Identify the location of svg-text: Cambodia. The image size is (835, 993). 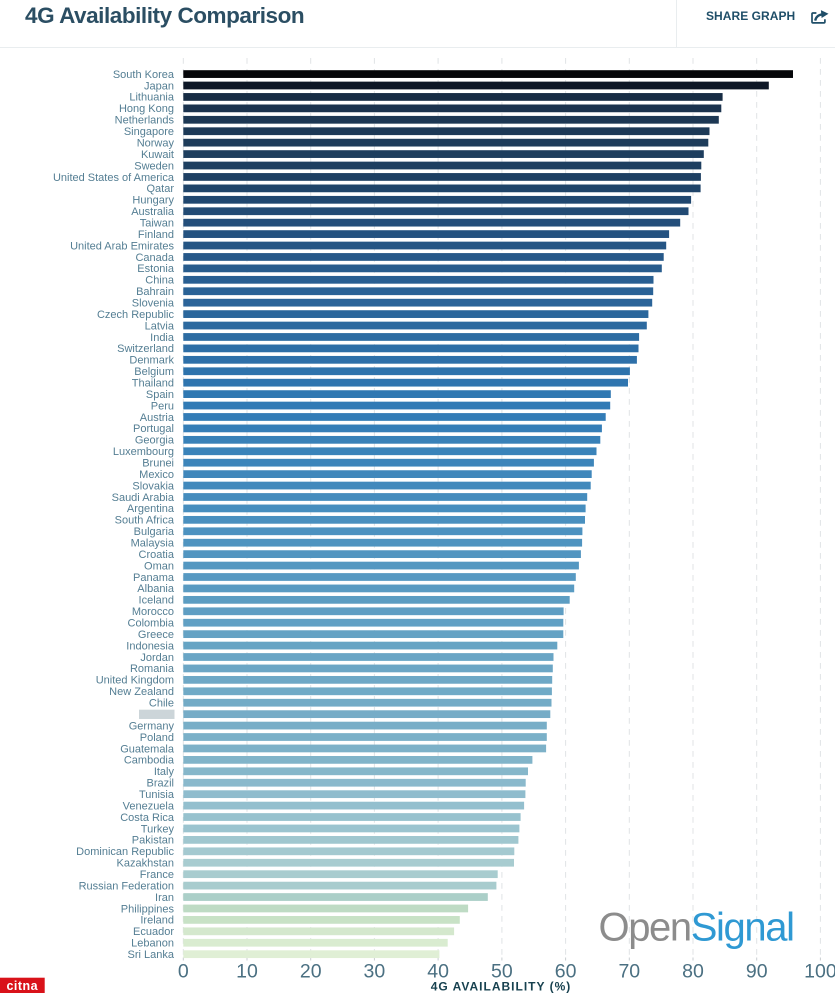
(149, 761).